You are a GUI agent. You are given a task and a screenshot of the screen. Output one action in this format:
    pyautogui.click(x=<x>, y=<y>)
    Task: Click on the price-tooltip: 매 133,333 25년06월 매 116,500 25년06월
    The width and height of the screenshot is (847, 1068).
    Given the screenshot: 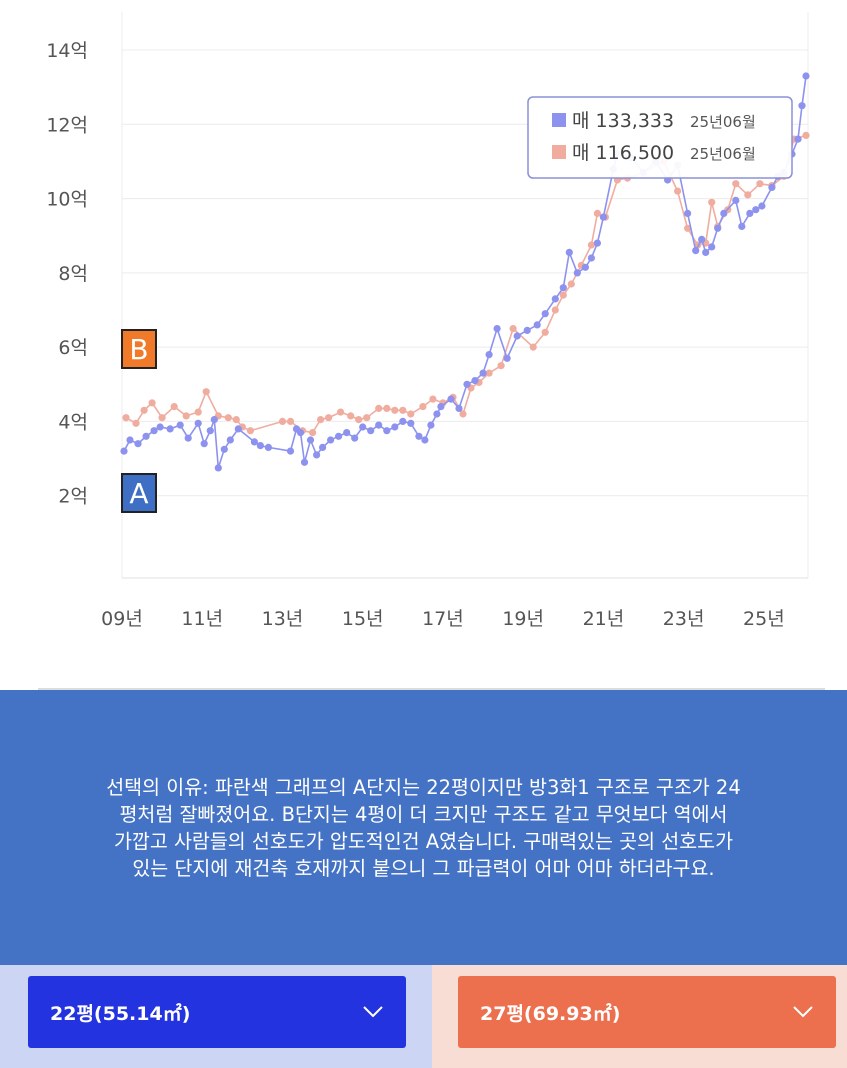 What is the action you would take?
    pyautogui.click(x=660, y=137)
    